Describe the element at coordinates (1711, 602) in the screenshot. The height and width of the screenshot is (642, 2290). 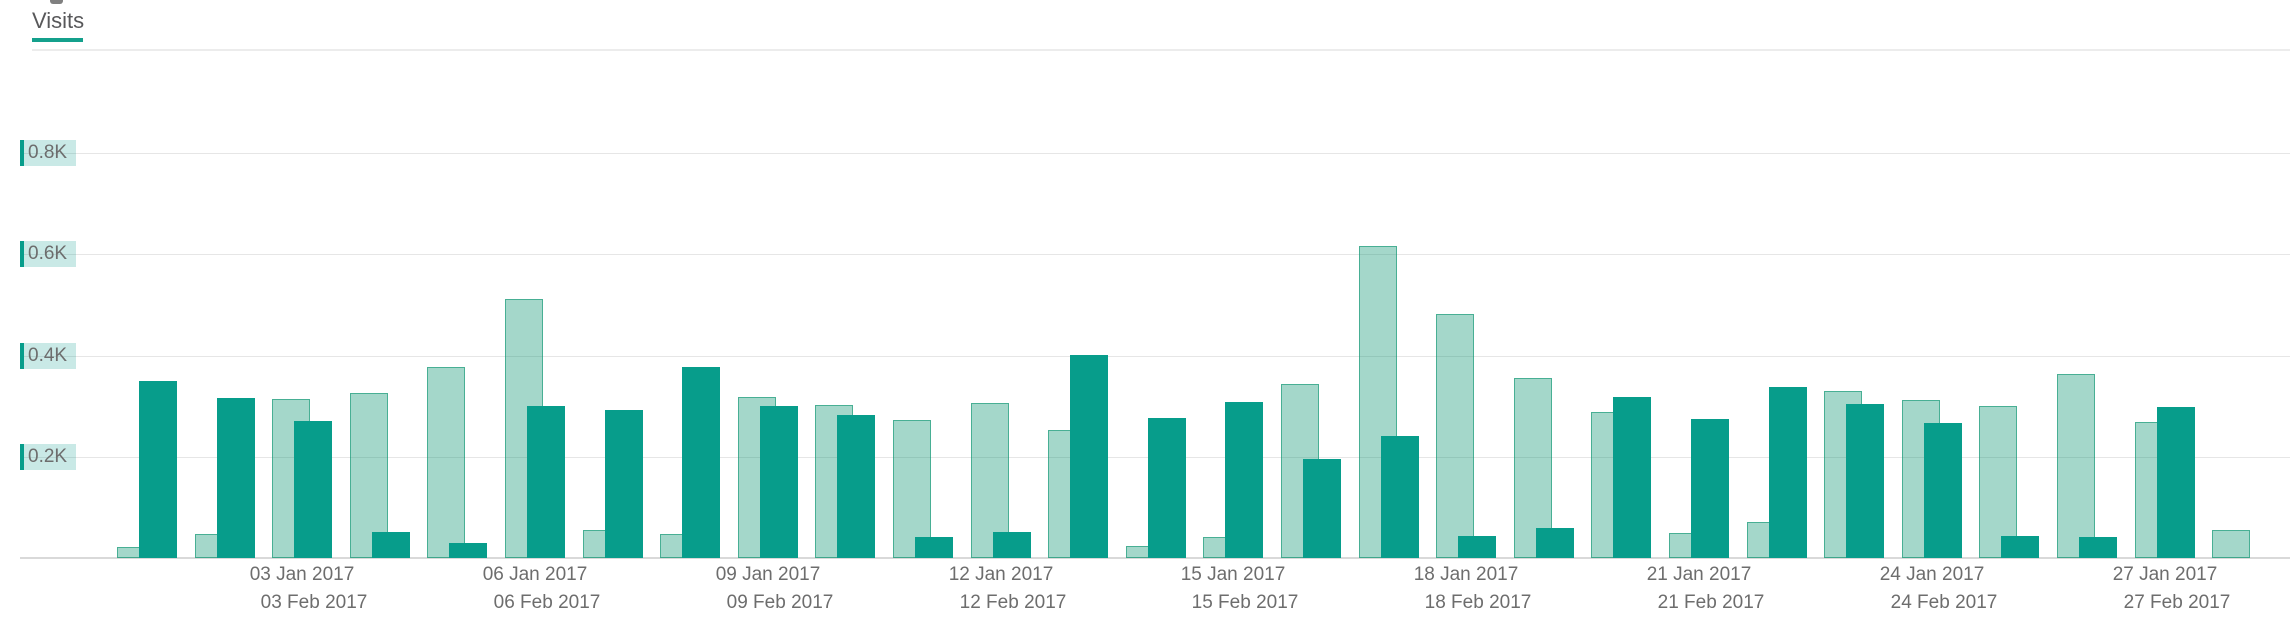
I see `x-tick-day-21-period-2: 21 Feb 2017` at that location.